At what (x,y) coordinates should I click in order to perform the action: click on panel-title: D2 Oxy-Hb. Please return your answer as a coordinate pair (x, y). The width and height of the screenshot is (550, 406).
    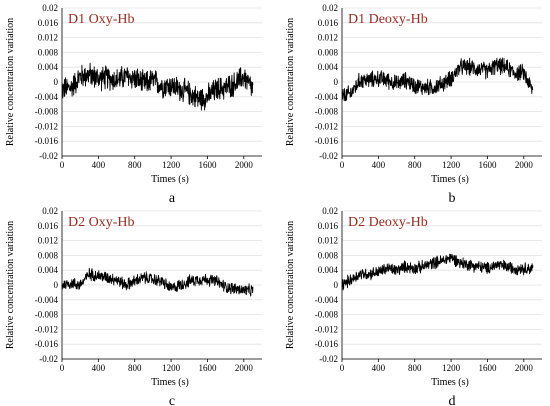
    Looking at the image, I should click on (101, 222).